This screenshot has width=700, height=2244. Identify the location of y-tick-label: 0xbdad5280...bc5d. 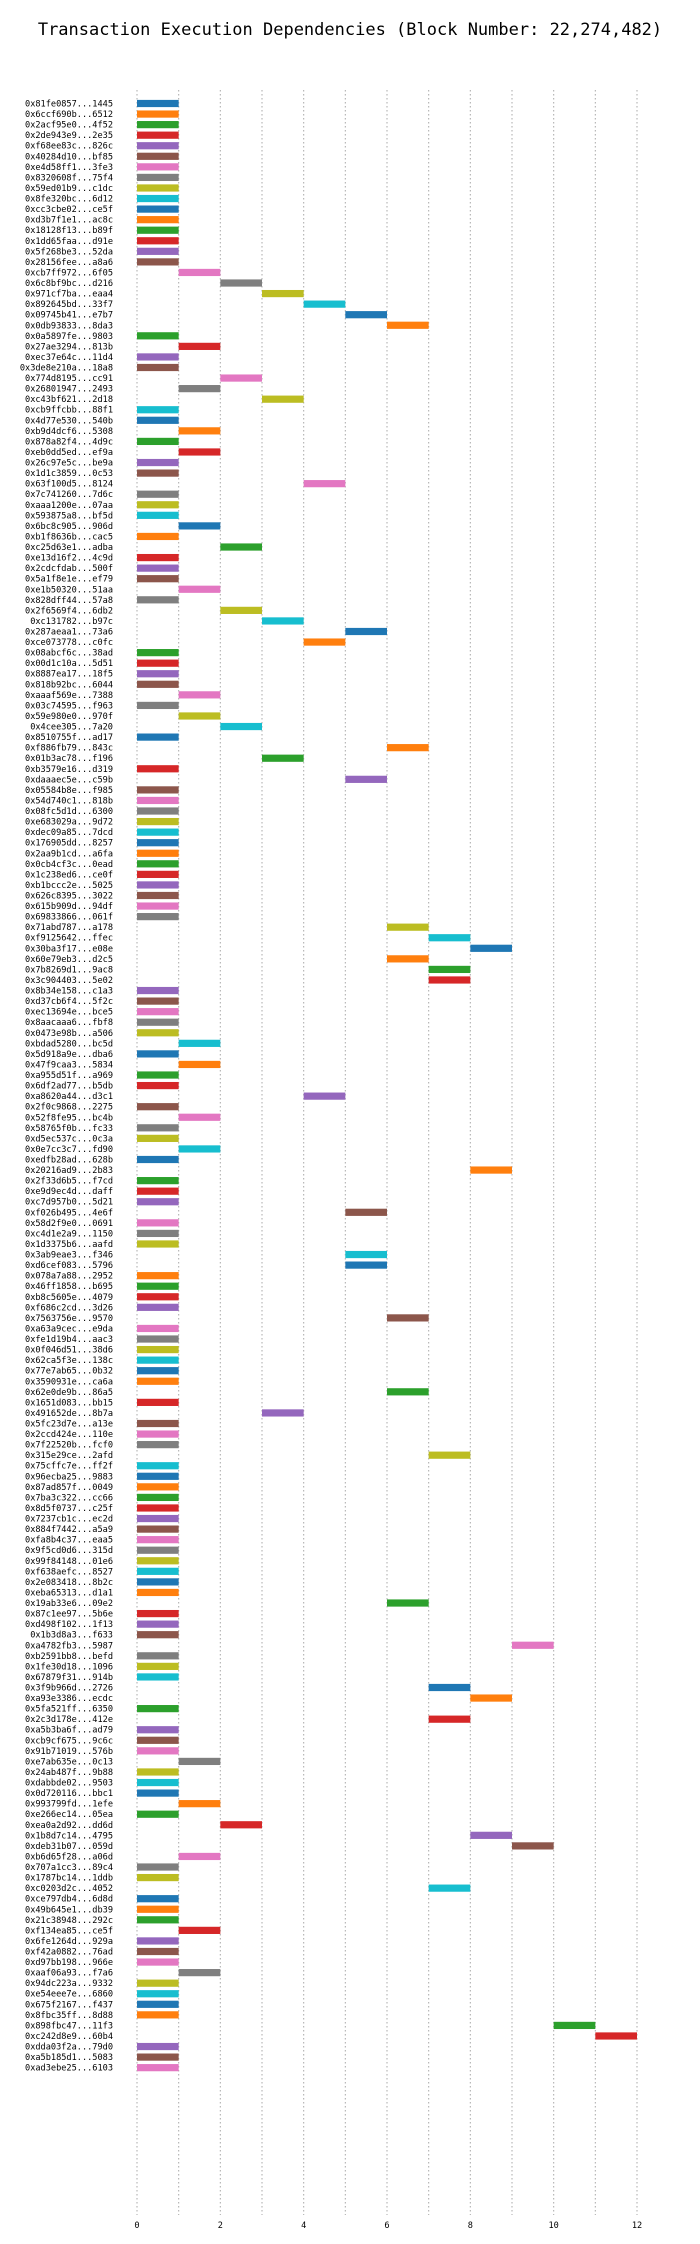
(69, 1044).